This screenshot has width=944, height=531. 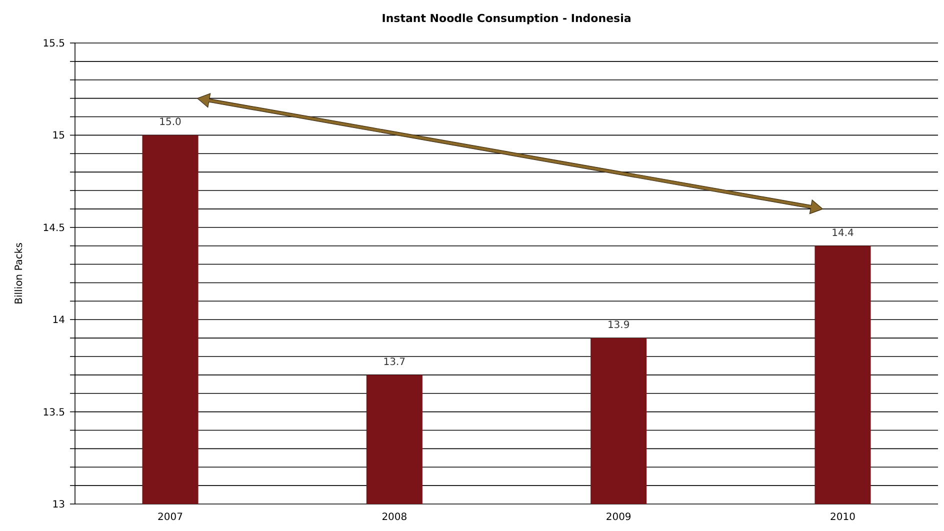 I want to click on y-tick-label: 15.5, so click(x=53, y=44).